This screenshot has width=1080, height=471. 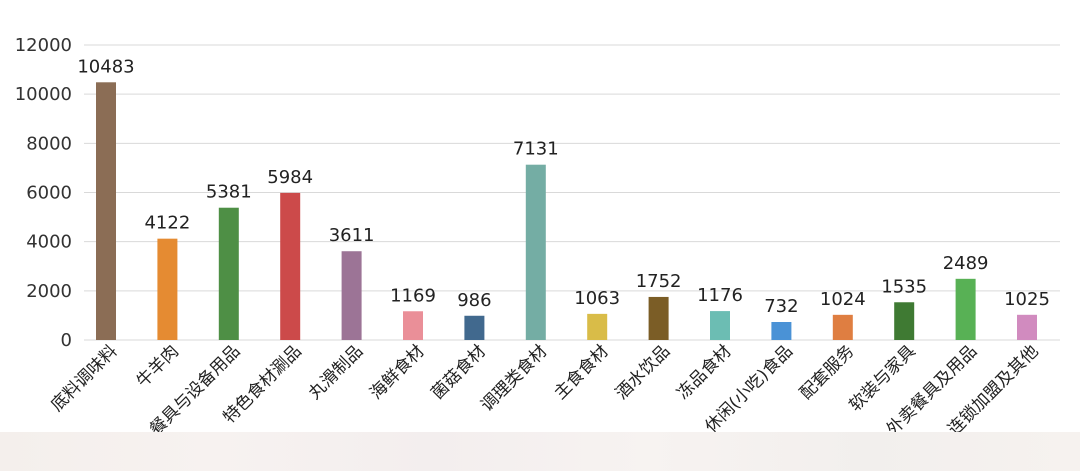 I want to click on category-label: 丸滑制品, so click(x=336, y=372).